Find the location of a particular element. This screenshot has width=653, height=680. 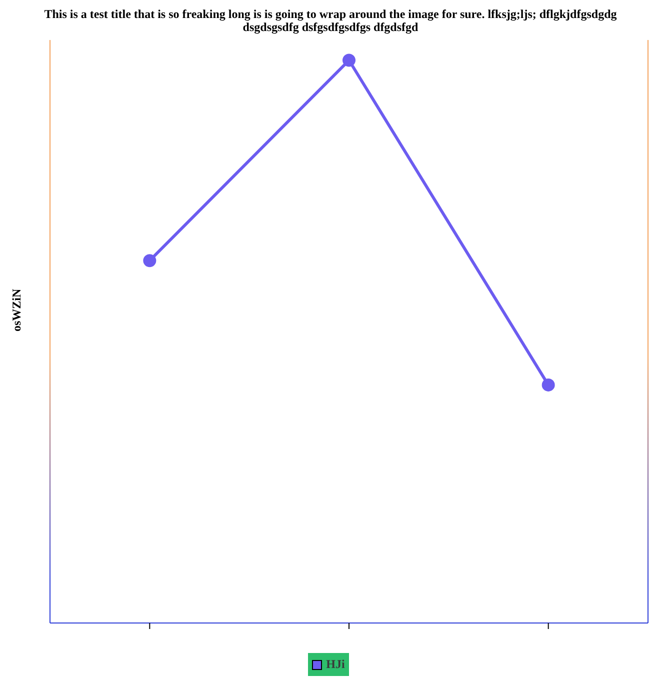

legend-label: HJi is located at coordinates (335, 664).